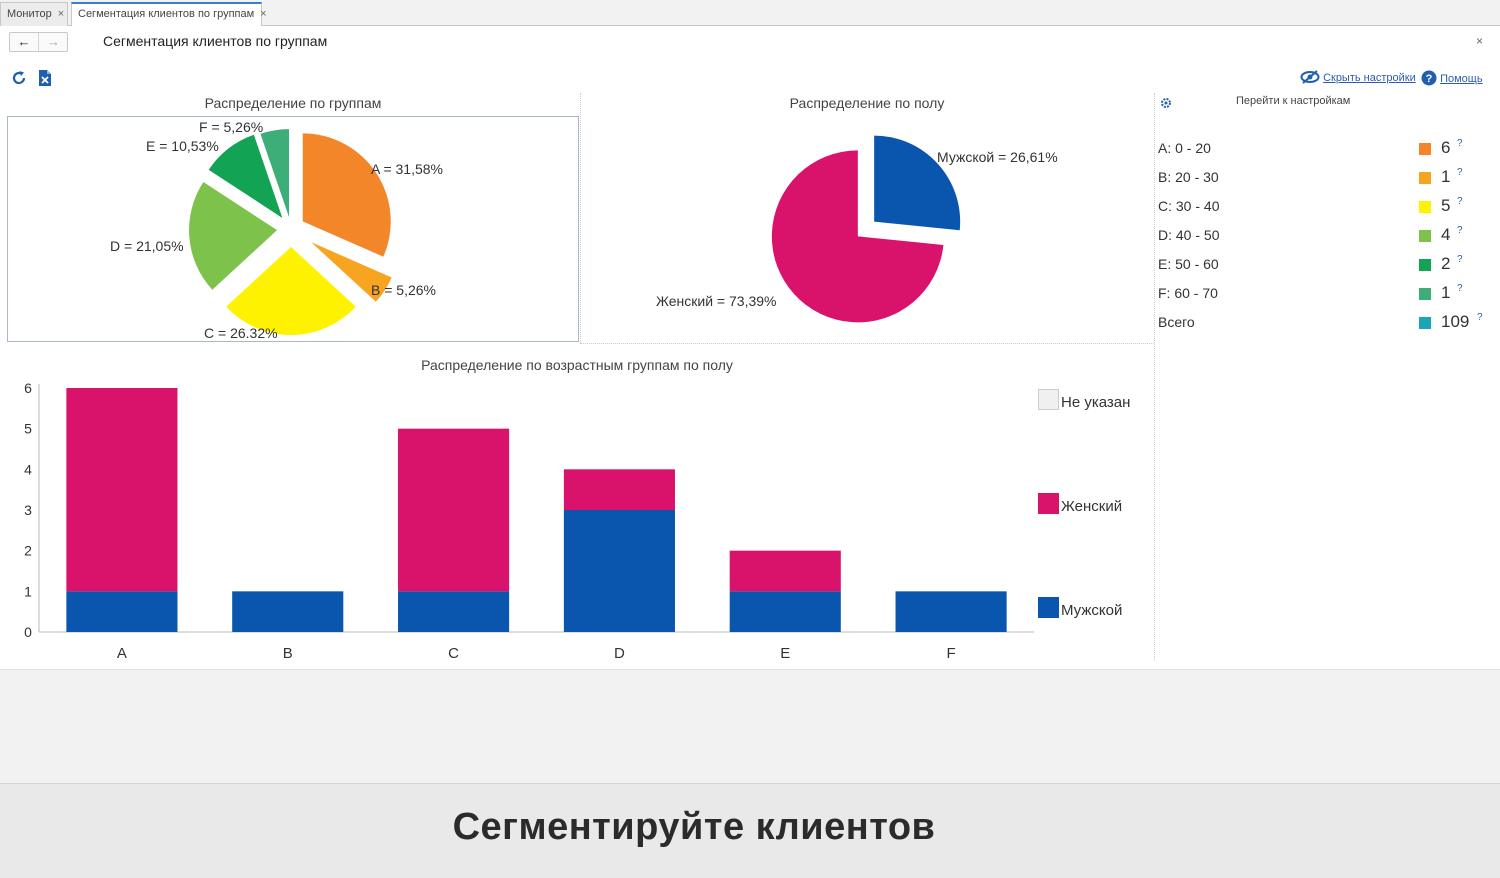  Describe the element at coordinates (1293, 101) in the screenshot. I see `goto-settings-link: Перейти к настройкам` at that location.